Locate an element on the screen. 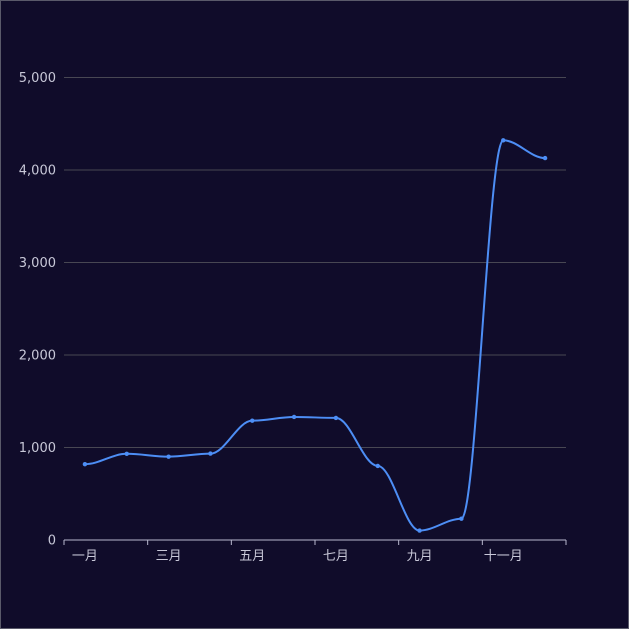 The width and height of the screenshot is (629, 629). x-tick-label: 七月 is located at coordinates (336, 556).